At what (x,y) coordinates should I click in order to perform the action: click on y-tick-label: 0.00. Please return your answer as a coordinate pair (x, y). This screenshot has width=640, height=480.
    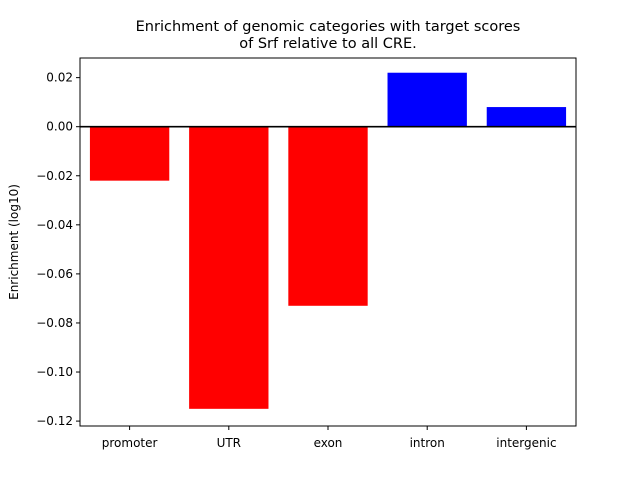
    Looking at the image, I should click on (59, 127).